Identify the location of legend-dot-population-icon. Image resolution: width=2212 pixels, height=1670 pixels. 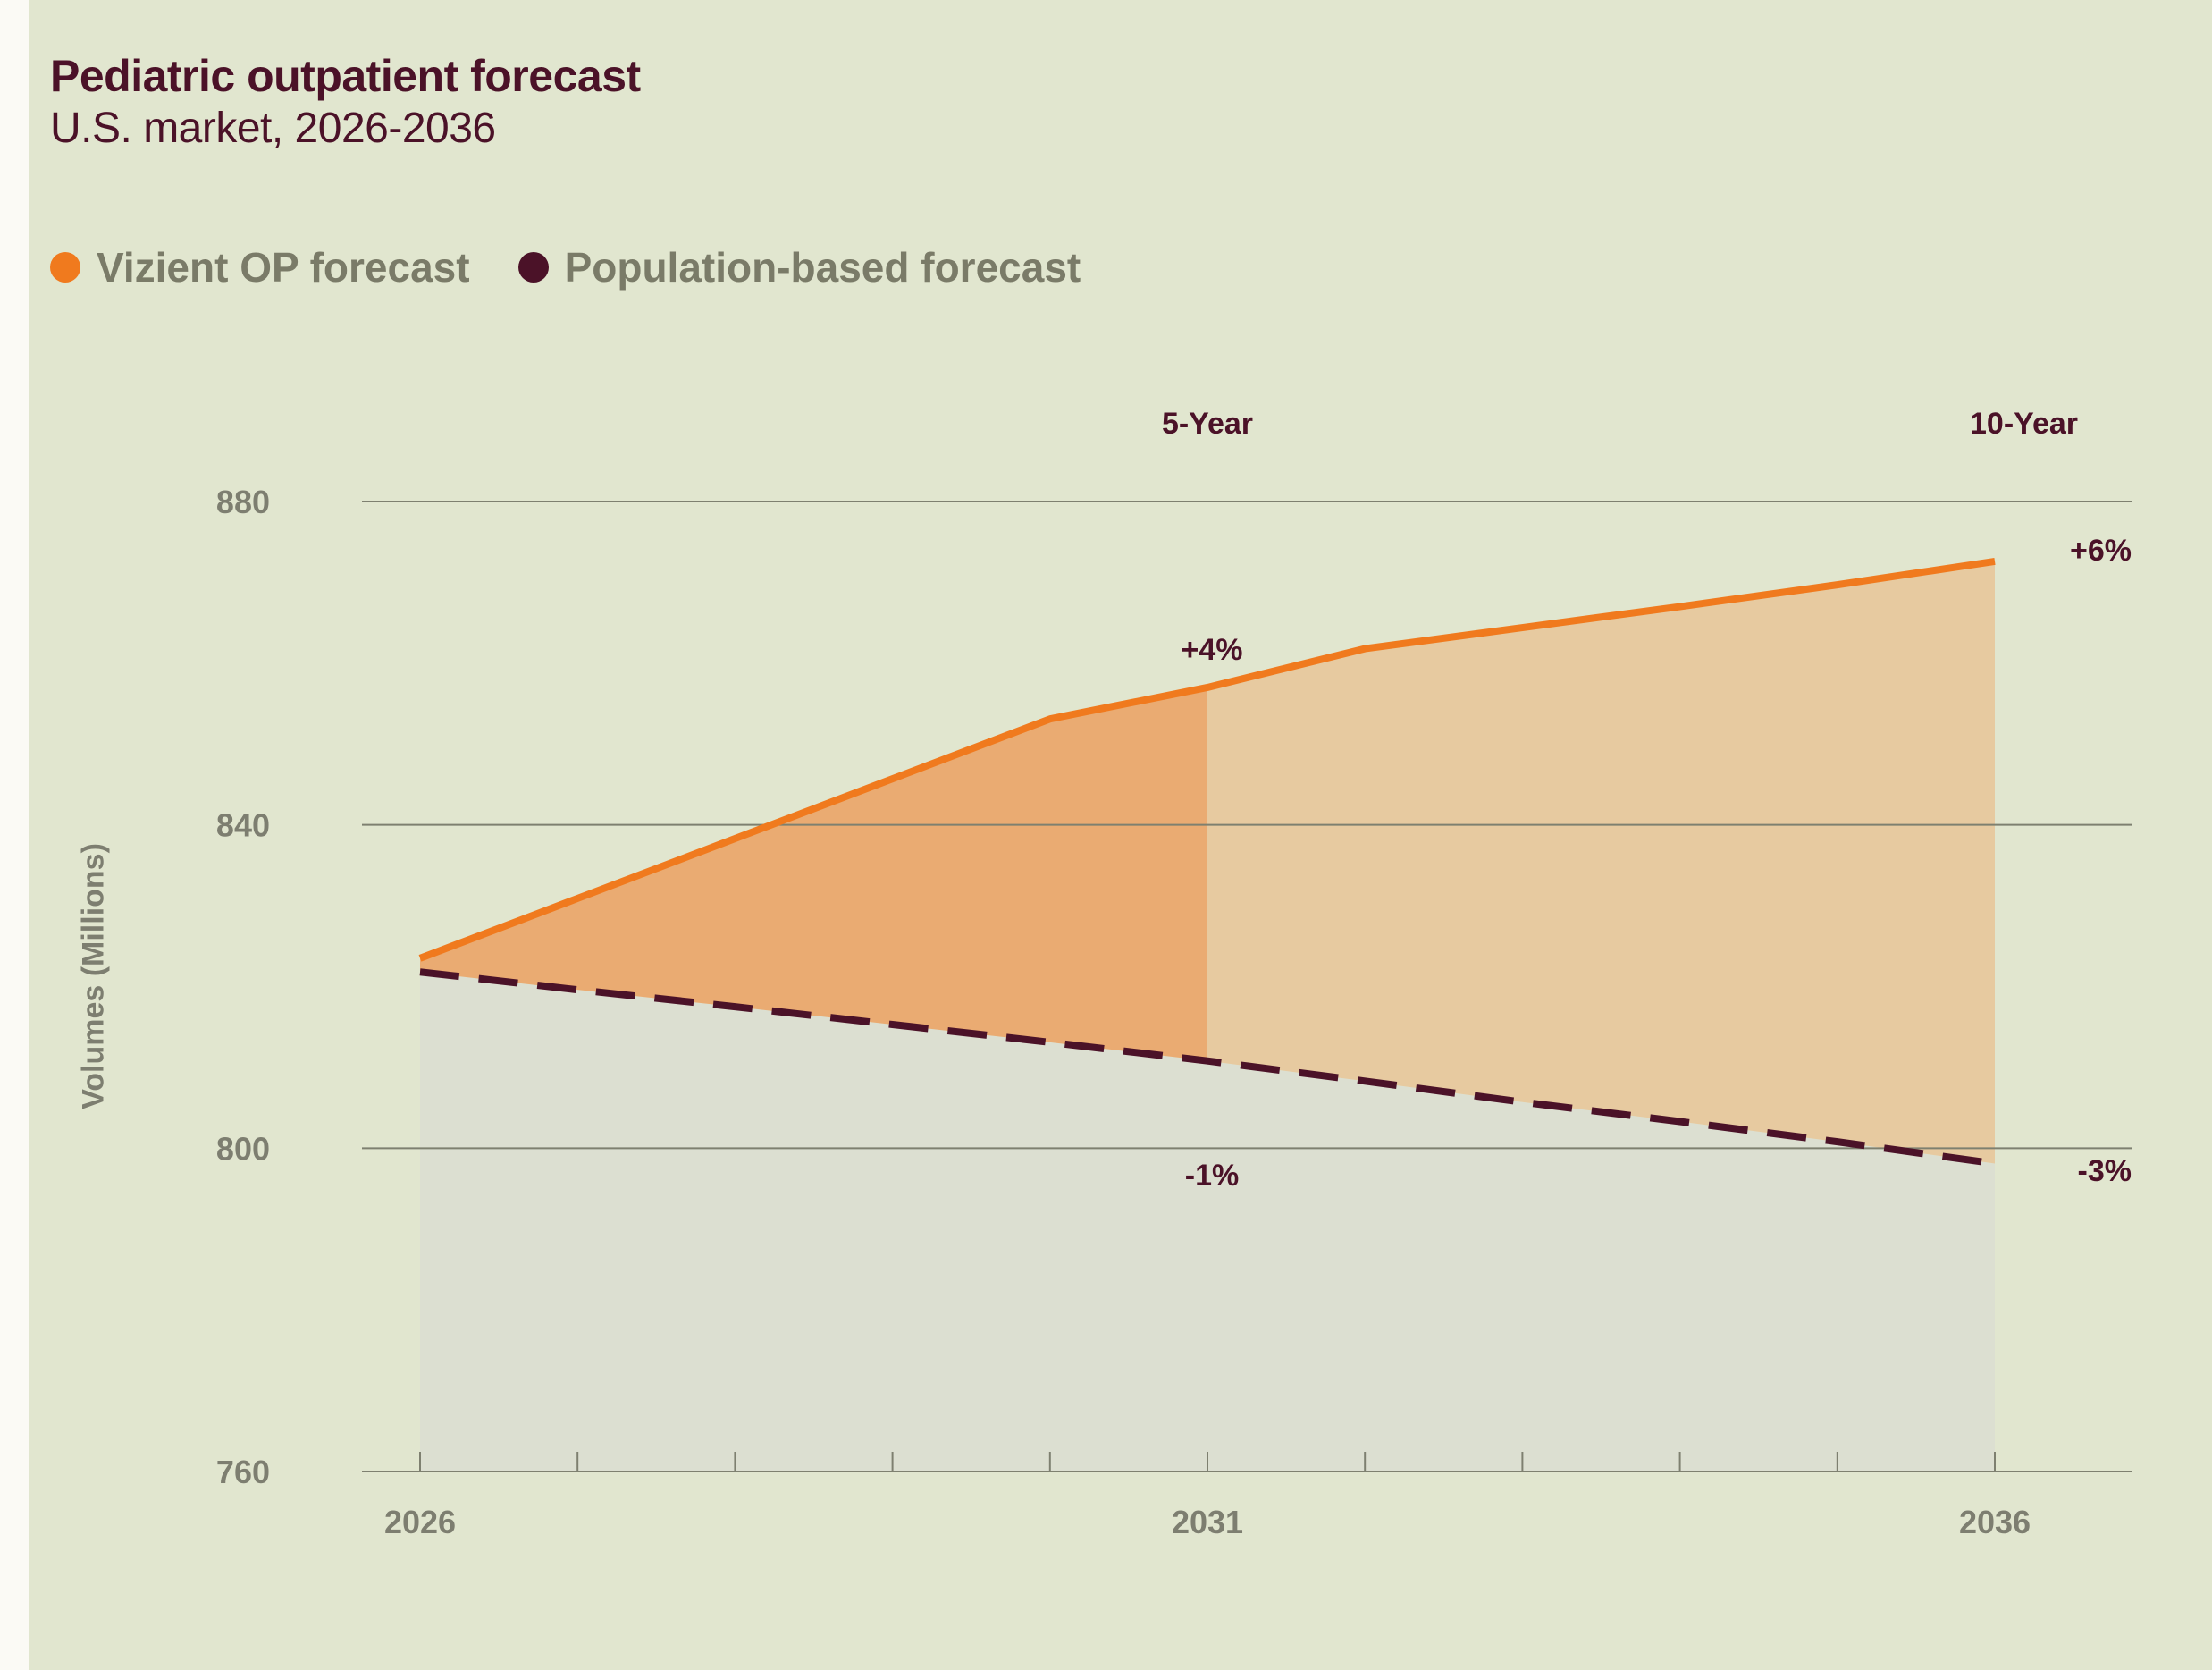
(533, 267).